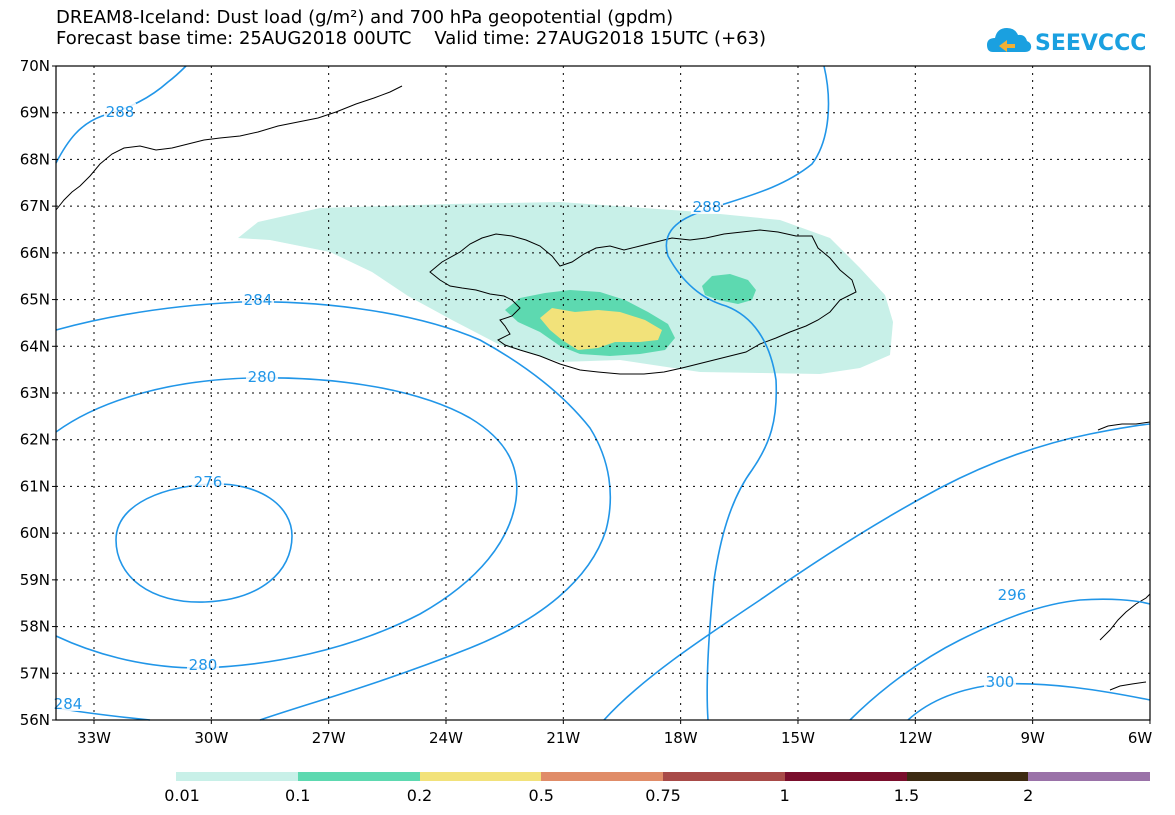  What do you see at coordinates (643, 302) in the screenshot?
I see `iceland-coastline` at bounding box center [643, 302].